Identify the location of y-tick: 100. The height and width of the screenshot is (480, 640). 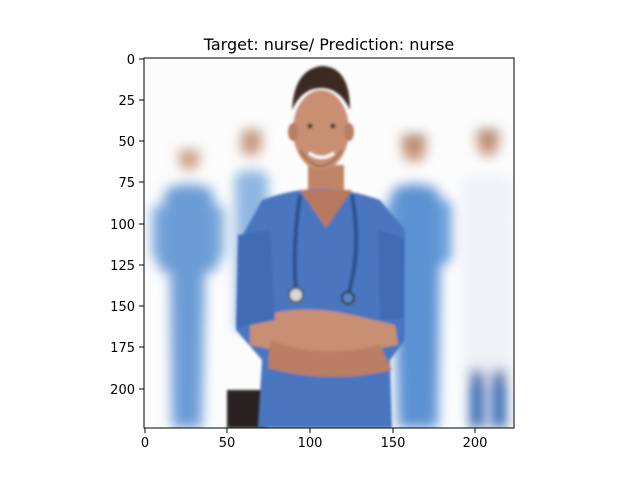
(127, 225).